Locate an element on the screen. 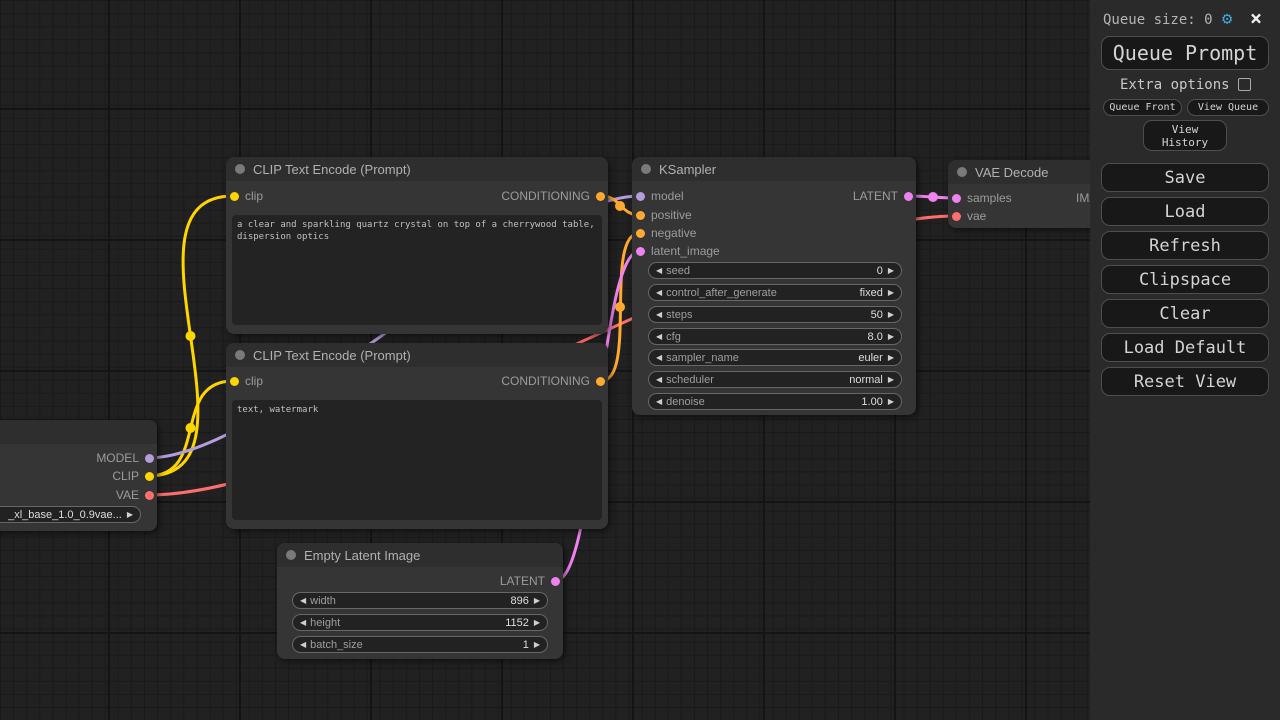 This screenshot has height=720, width=1280. close-icon: × is located at coordinates (1256, 18).